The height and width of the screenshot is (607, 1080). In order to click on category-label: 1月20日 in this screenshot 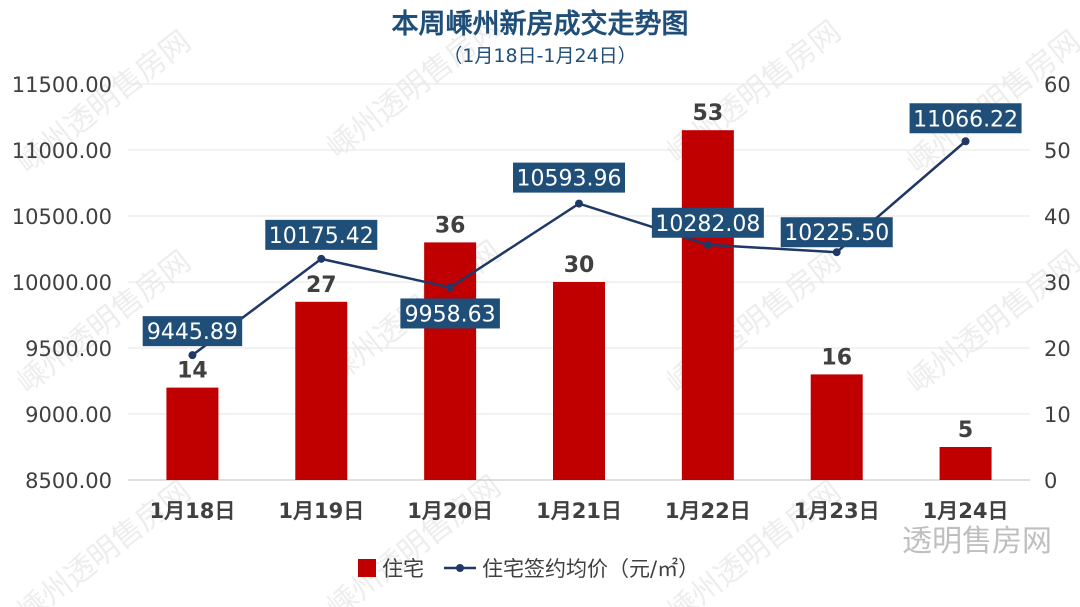, I will do `click(450, 511)`.